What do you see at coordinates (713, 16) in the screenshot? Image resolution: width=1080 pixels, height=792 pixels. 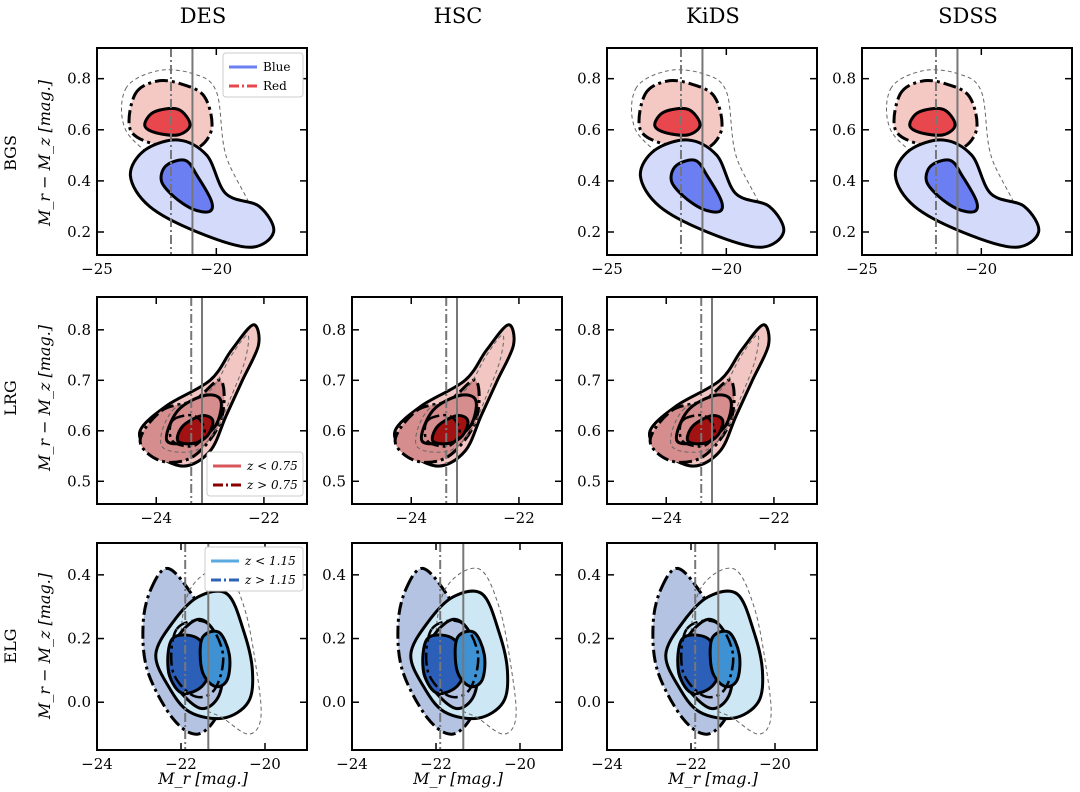 I see `column-title-kids: KiDS` at bounding box center [713, 16].